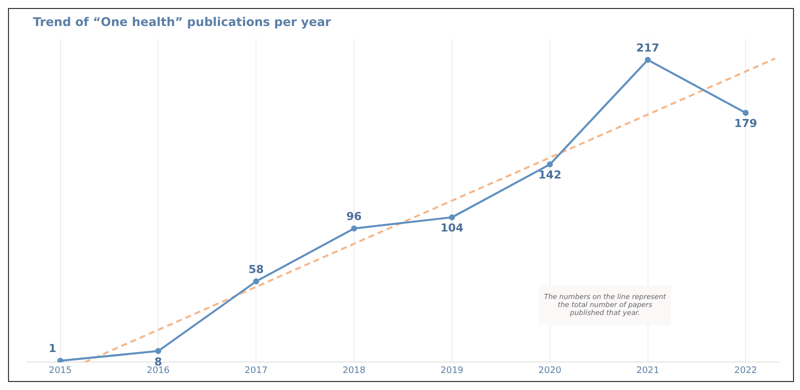 The width and height of the screenshot is (800, 390). Describe the element at coordinates (158, 371) in the screenshot. I see `x-tick-label: 2016` at that location.